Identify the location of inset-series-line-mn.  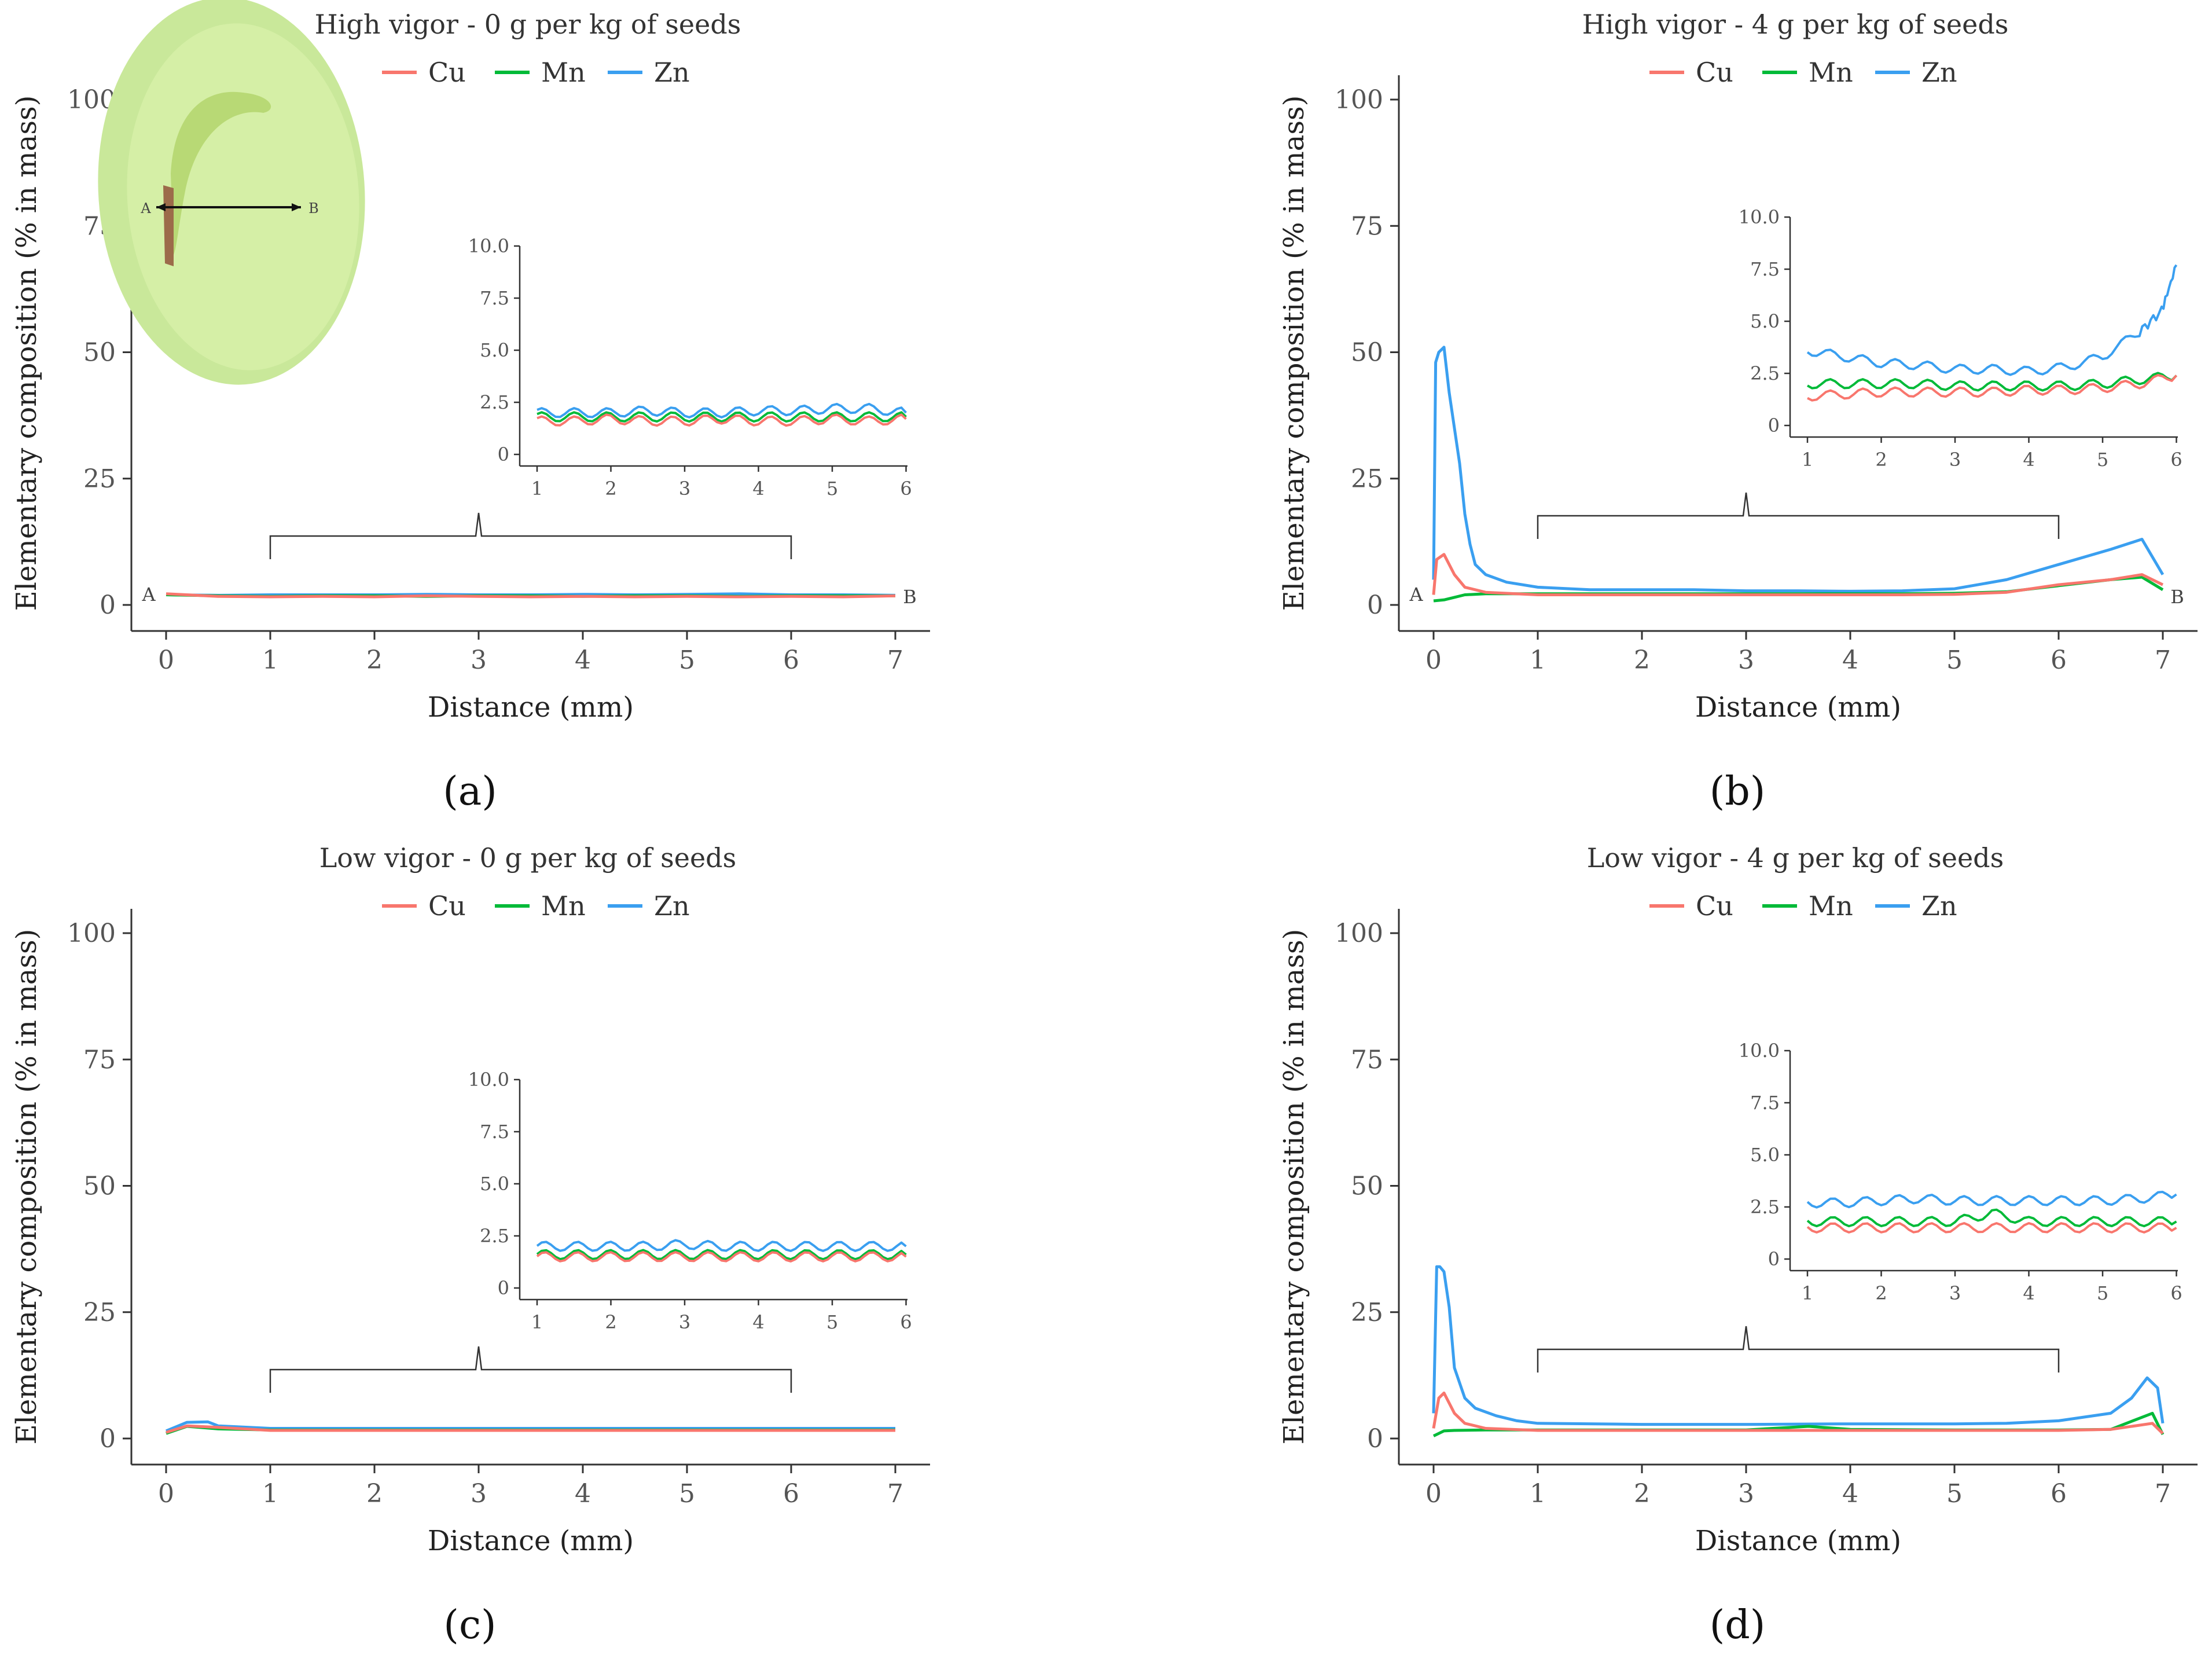
(722, 417).